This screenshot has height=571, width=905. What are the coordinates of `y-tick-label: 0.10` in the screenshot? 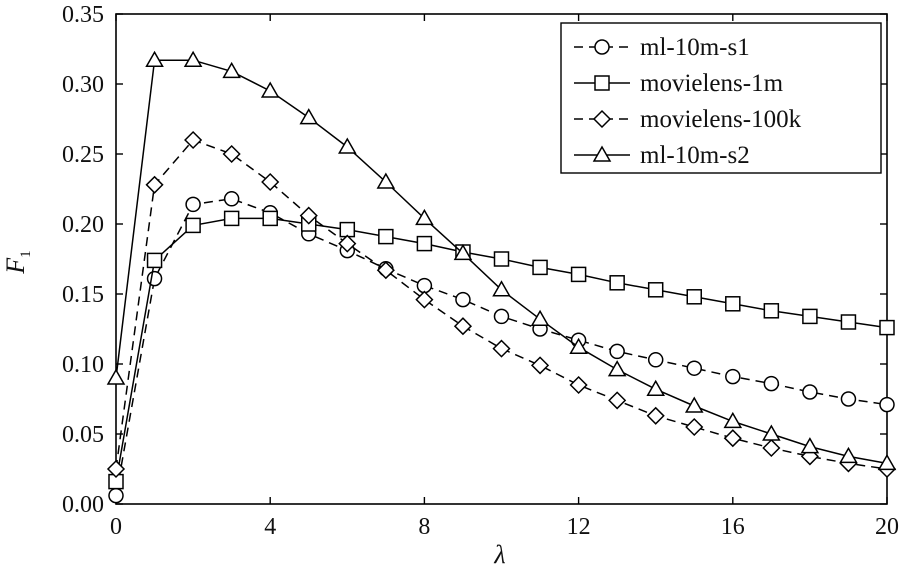 It's located at (83, 365).